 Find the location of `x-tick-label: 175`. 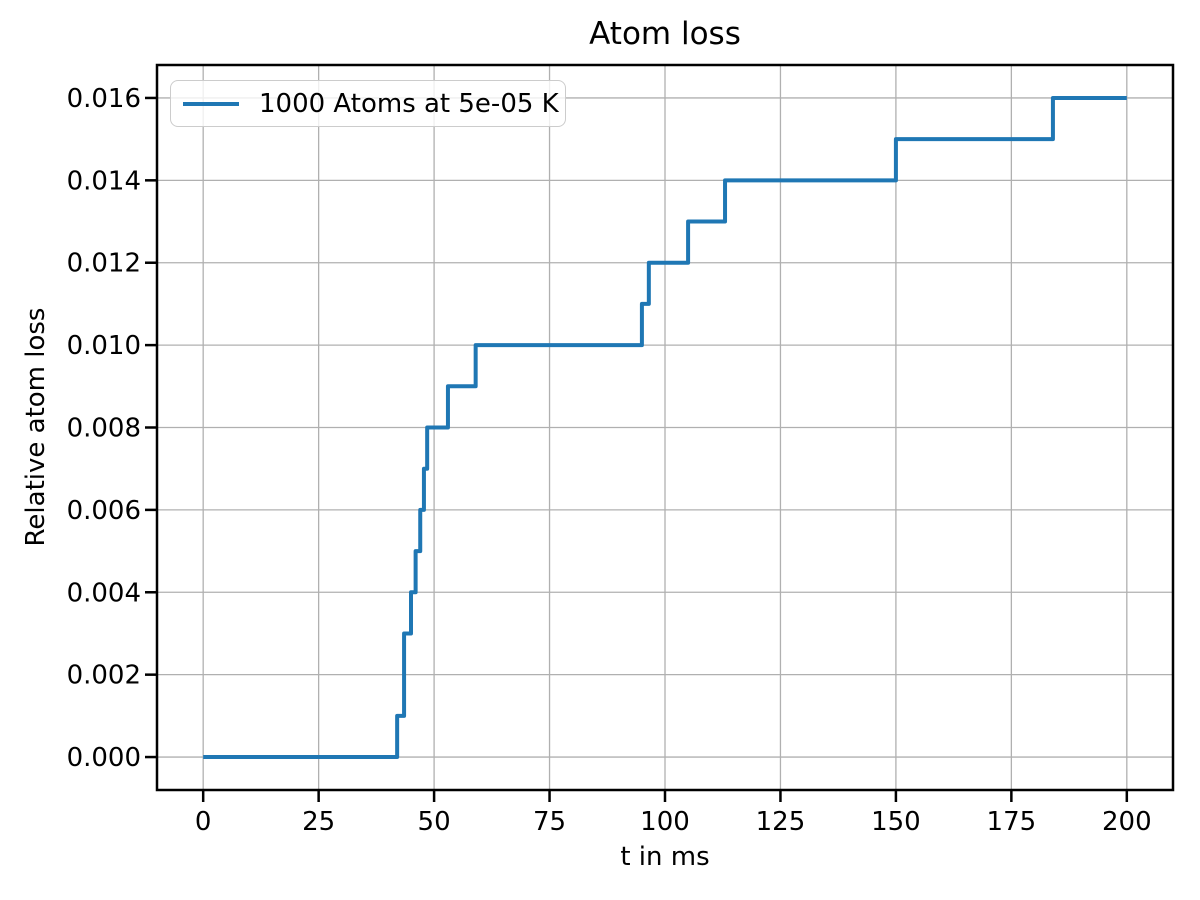

x-tick-label: 175 is located at coordinates (1012, 822).